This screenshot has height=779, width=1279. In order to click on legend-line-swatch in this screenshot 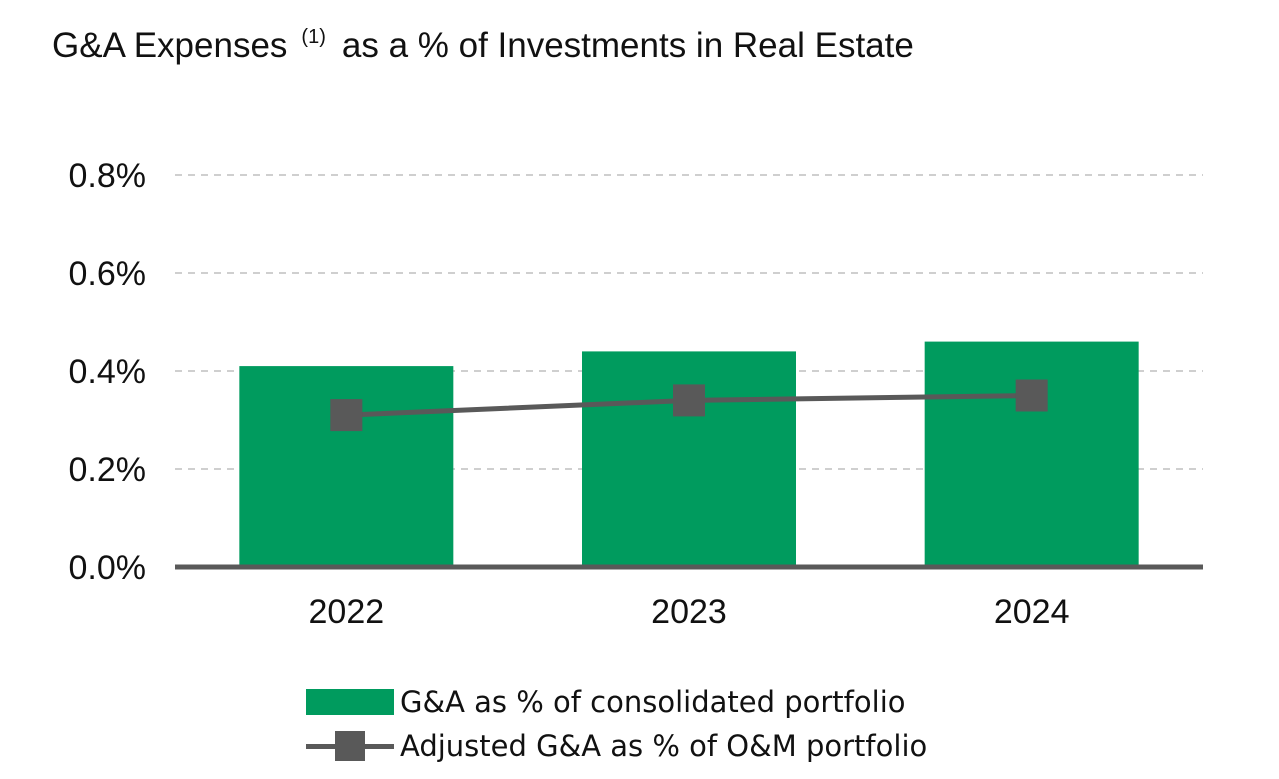, I will do `click(350, 746)`.